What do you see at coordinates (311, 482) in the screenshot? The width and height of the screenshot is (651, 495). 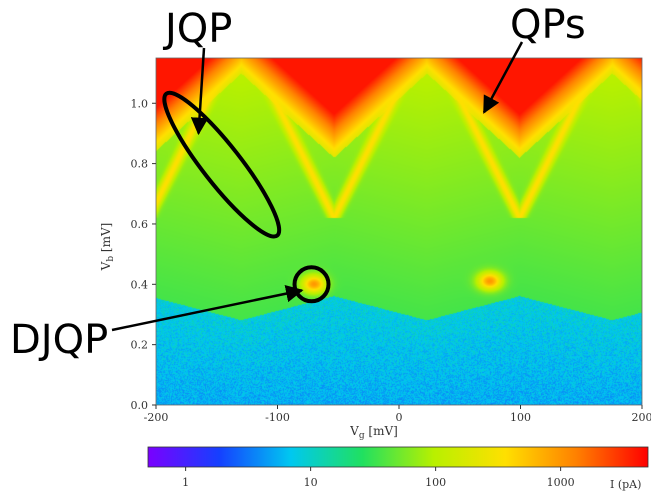 I see `colorbar-tick-label: 10` at bounding box center [311, 482].